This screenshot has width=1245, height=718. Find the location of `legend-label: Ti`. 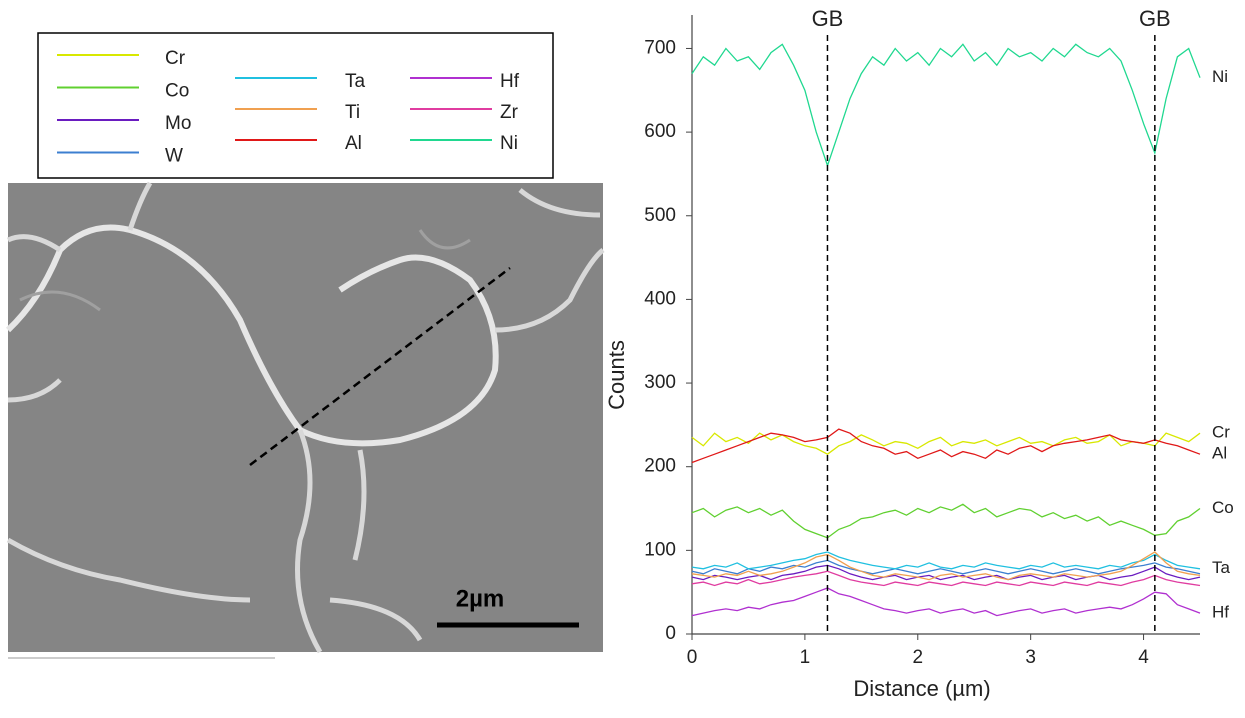

legend-label: Ti is located at coordinates (352, 112).